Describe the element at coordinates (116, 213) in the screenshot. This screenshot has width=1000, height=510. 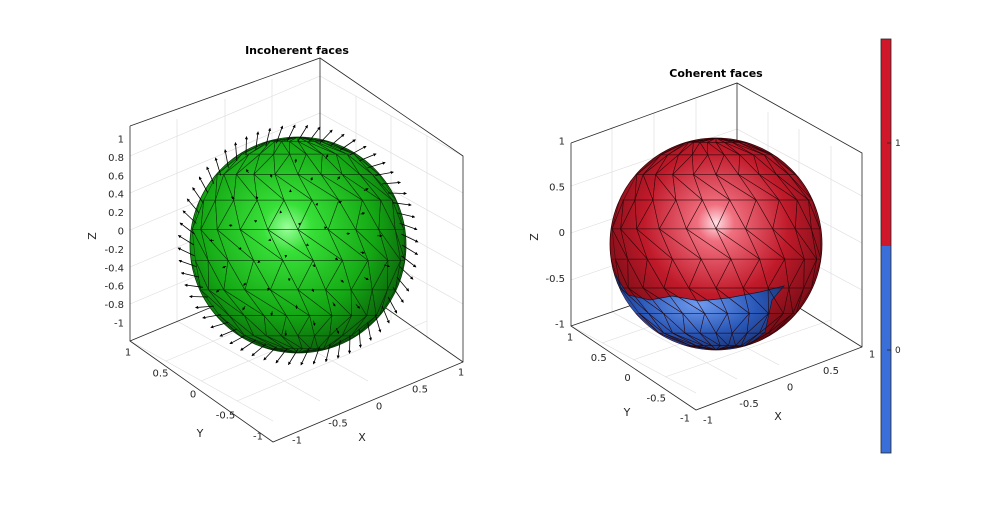
I see `tick-label: 0.2` at that location.